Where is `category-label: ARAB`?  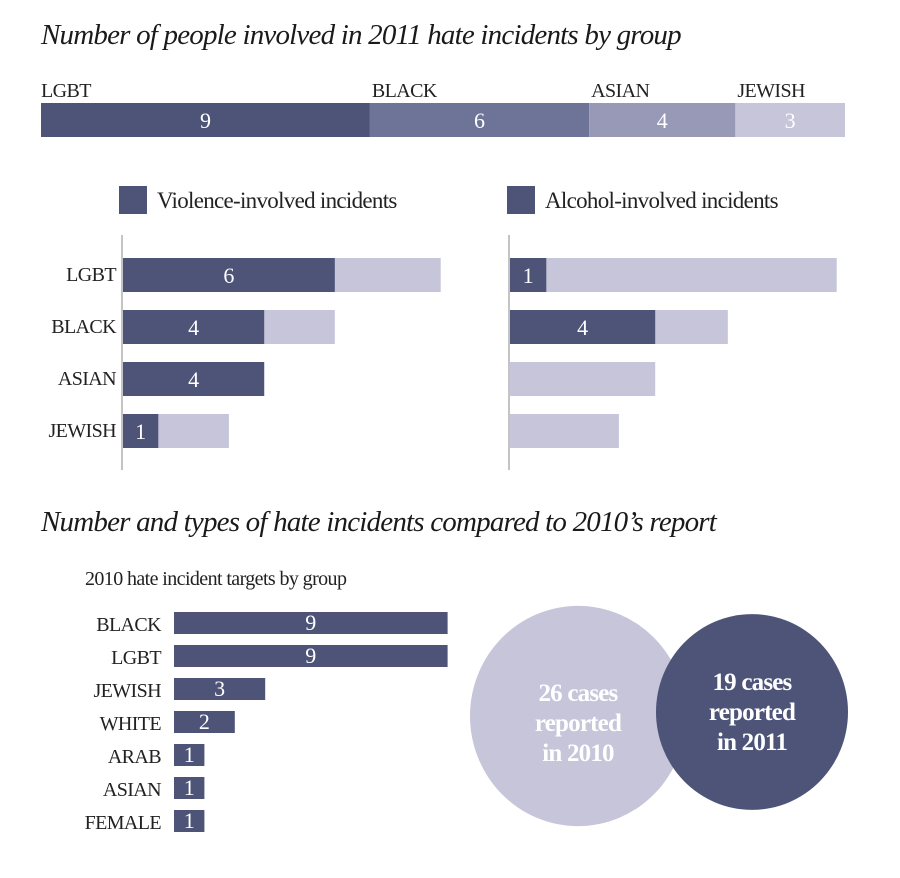 category-label: ARAB is located at coordinates (134, 757).